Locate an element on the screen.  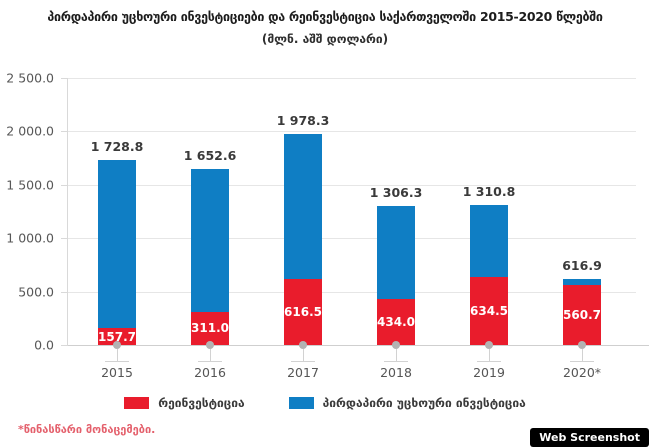
axis-dot-2017 is located at coordinates (303, 345).